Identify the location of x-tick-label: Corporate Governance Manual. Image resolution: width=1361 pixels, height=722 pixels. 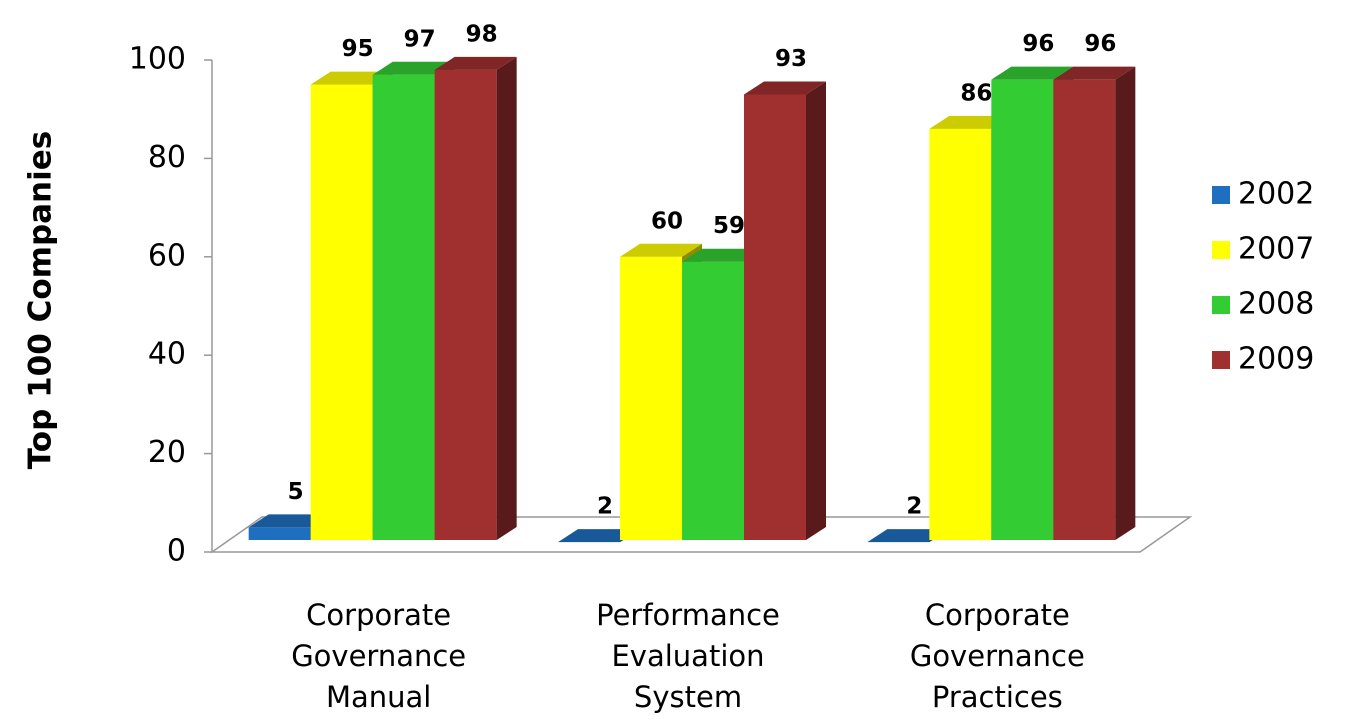
(378, 656).